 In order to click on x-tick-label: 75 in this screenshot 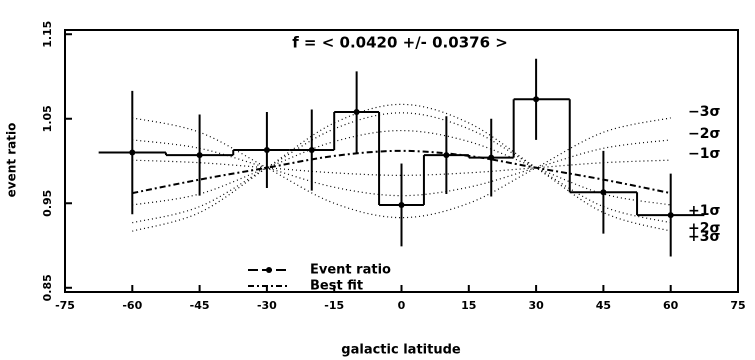, I will do `click(737, 305)`.